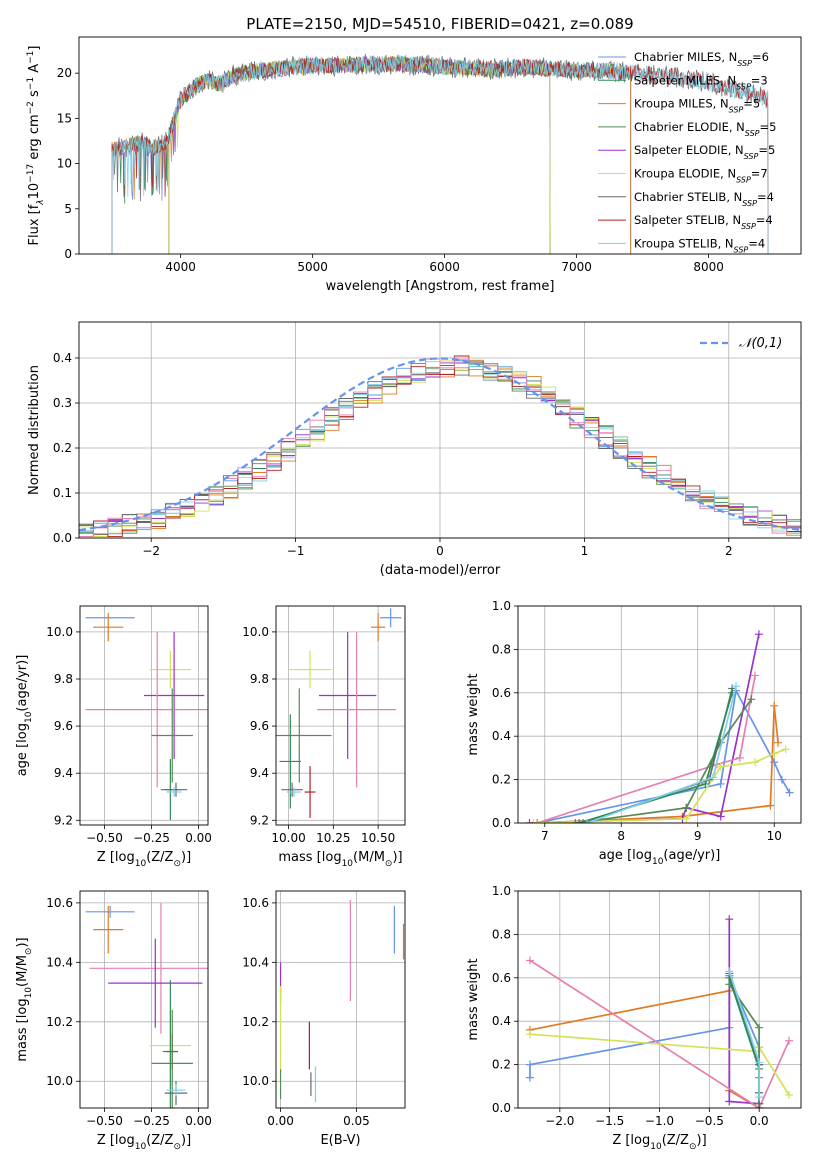  I want to click on weights_vs_age-ylabel: mass weight, so click(473, 714).